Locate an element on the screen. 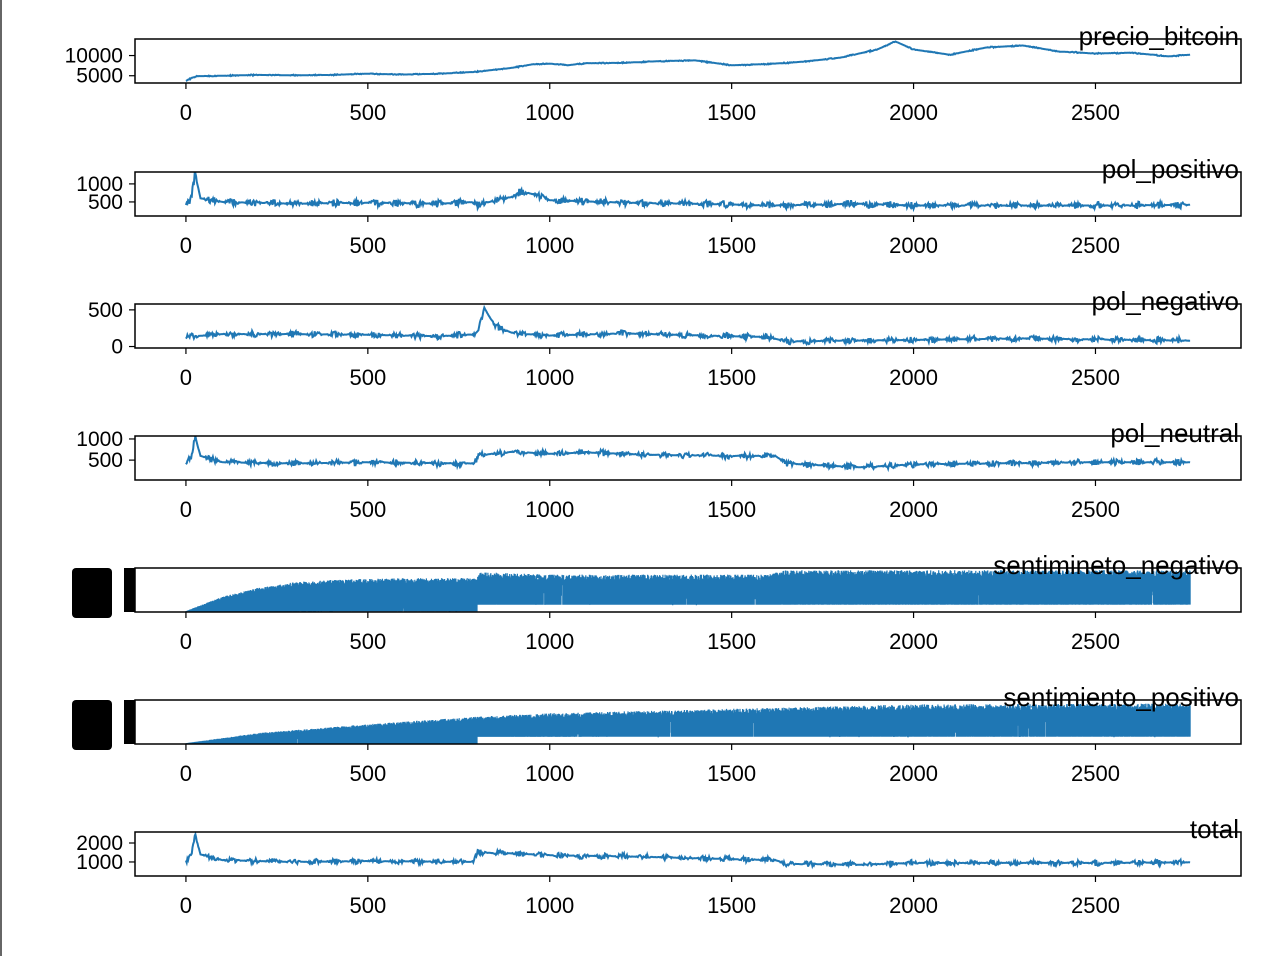 The image size is (1280, 956). subplot-title: sentimiento_positivo is located at coordinates (1121, 697).